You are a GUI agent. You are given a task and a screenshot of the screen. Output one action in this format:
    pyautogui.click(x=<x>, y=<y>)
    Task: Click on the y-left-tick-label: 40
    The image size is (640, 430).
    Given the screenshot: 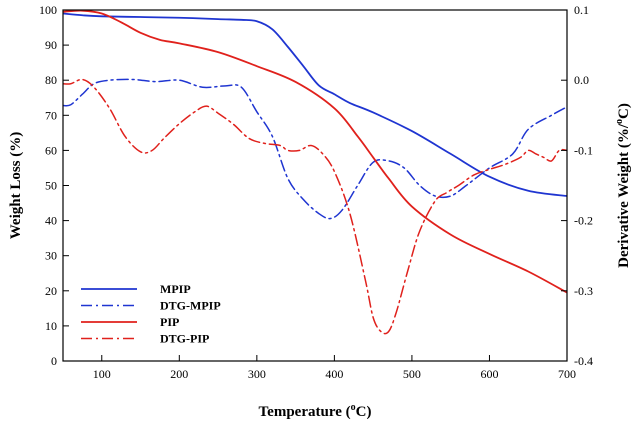 What is the action you would take?
    pyautogui.click(x=51, y=221)
    